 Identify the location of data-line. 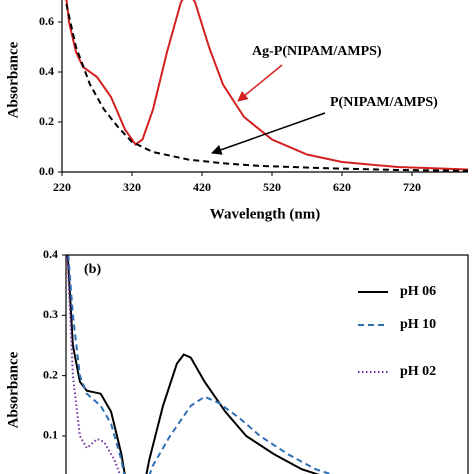
(93, 364).